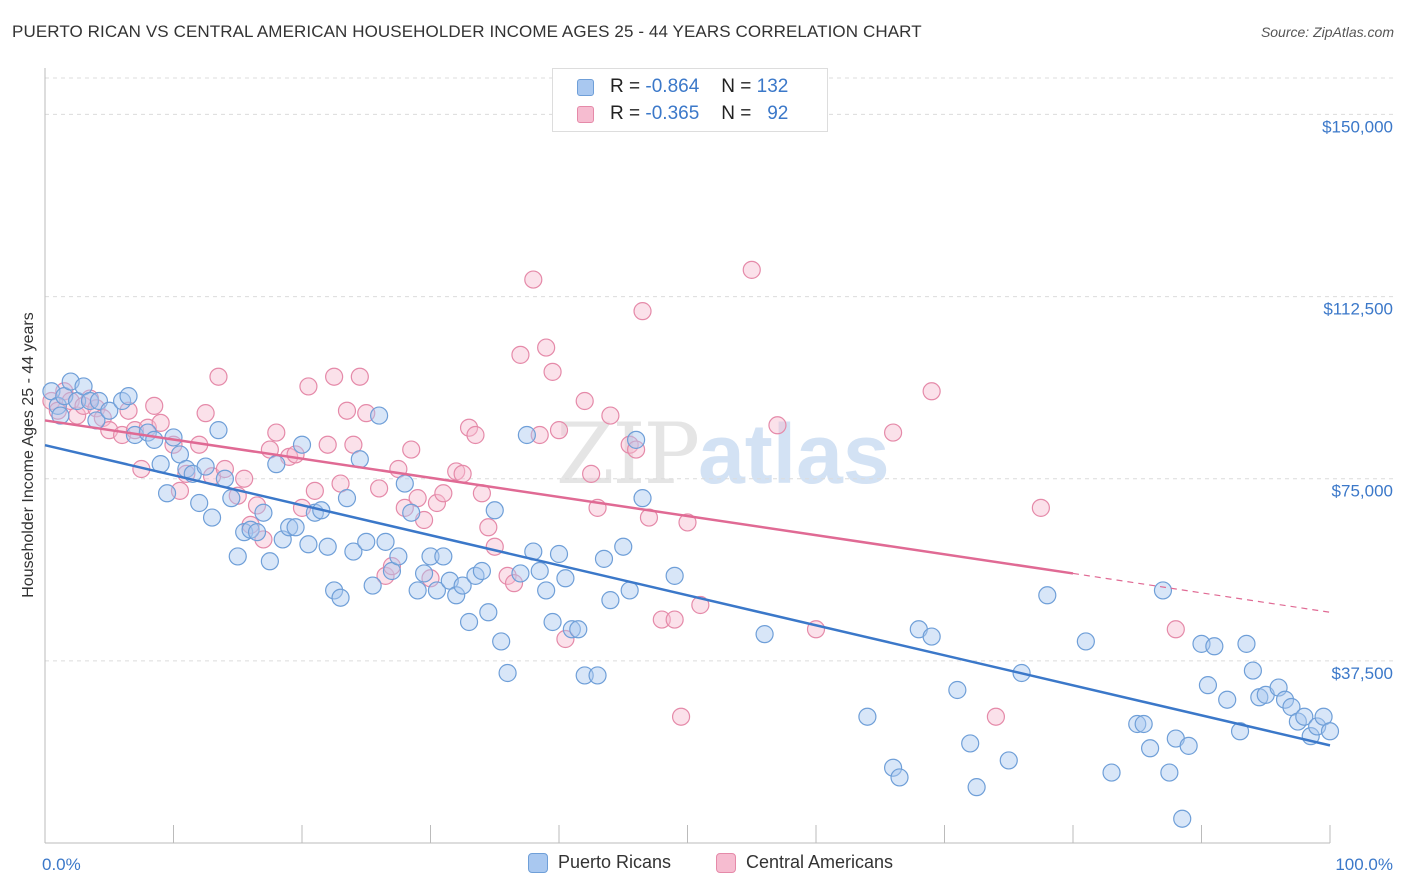 This screenshot has width=1406, height=892. I want to click on legend-swatch-pink, so click(585, 114).